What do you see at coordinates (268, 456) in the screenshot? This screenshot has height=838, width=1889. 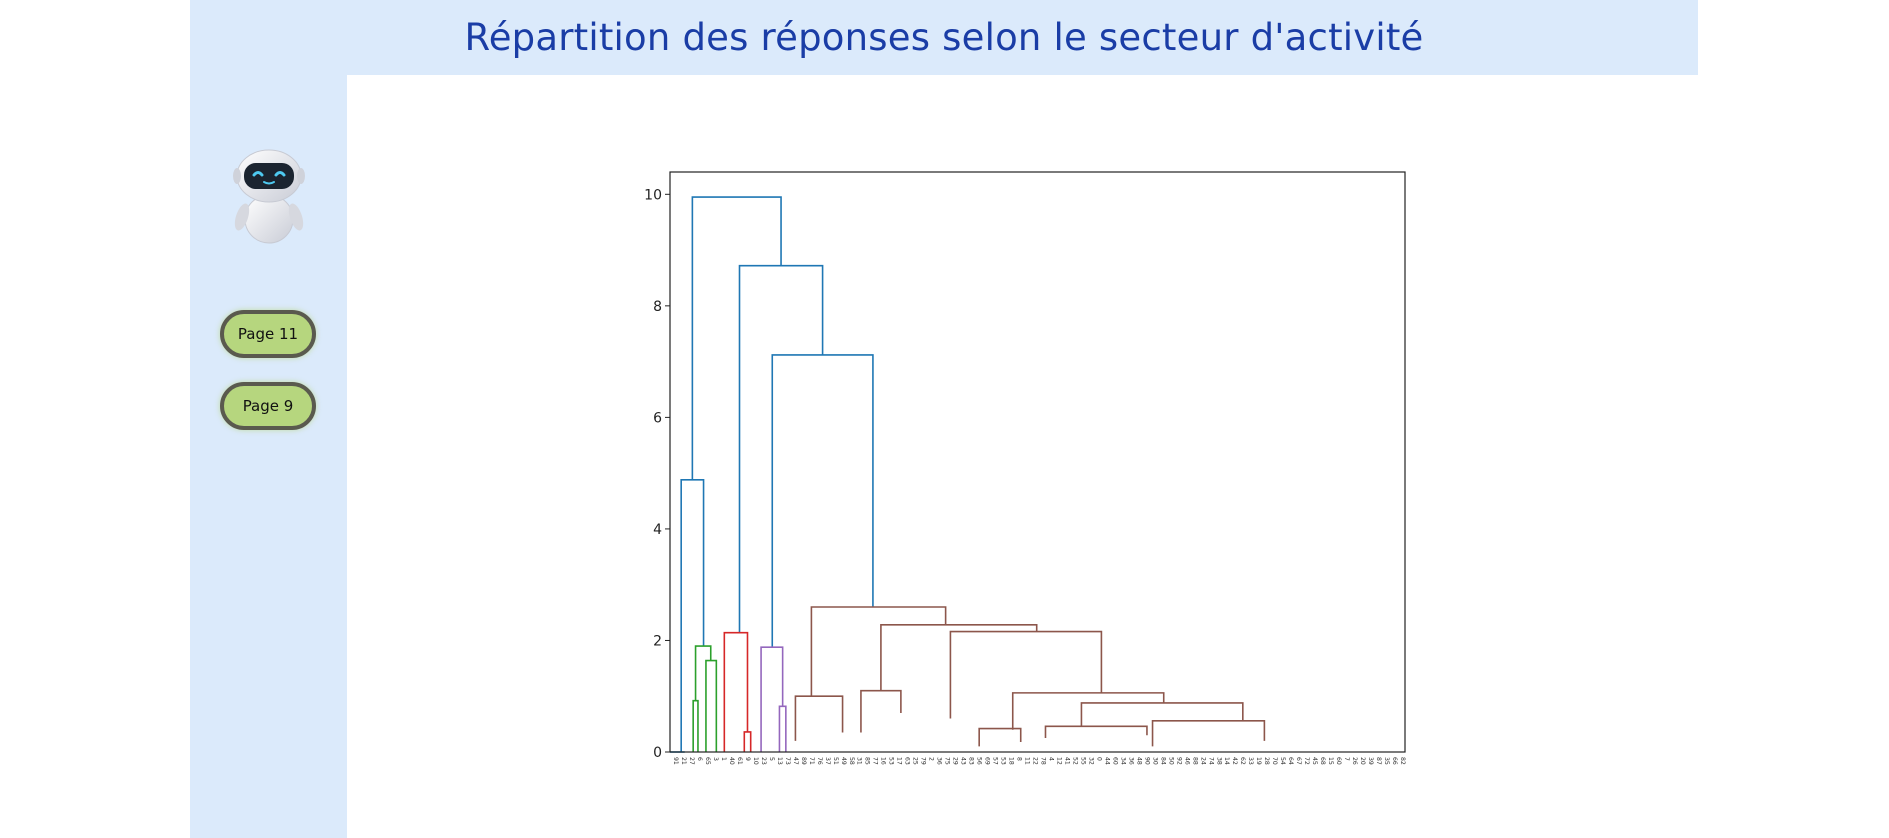 I see `sidebar: Page 11 Page 9` at bounding box center [268, 456].